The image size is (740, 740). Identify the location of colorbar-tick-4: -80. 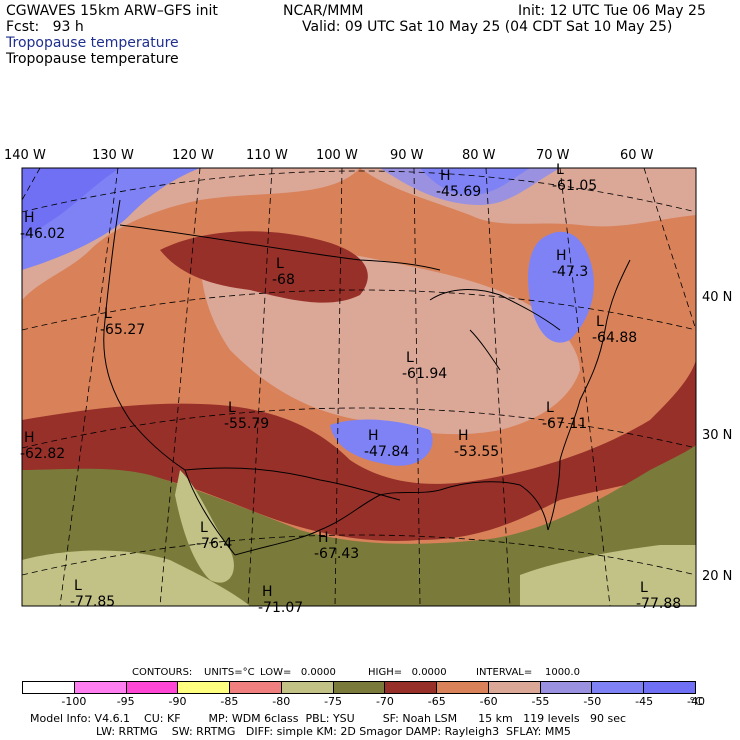
(281, 701).